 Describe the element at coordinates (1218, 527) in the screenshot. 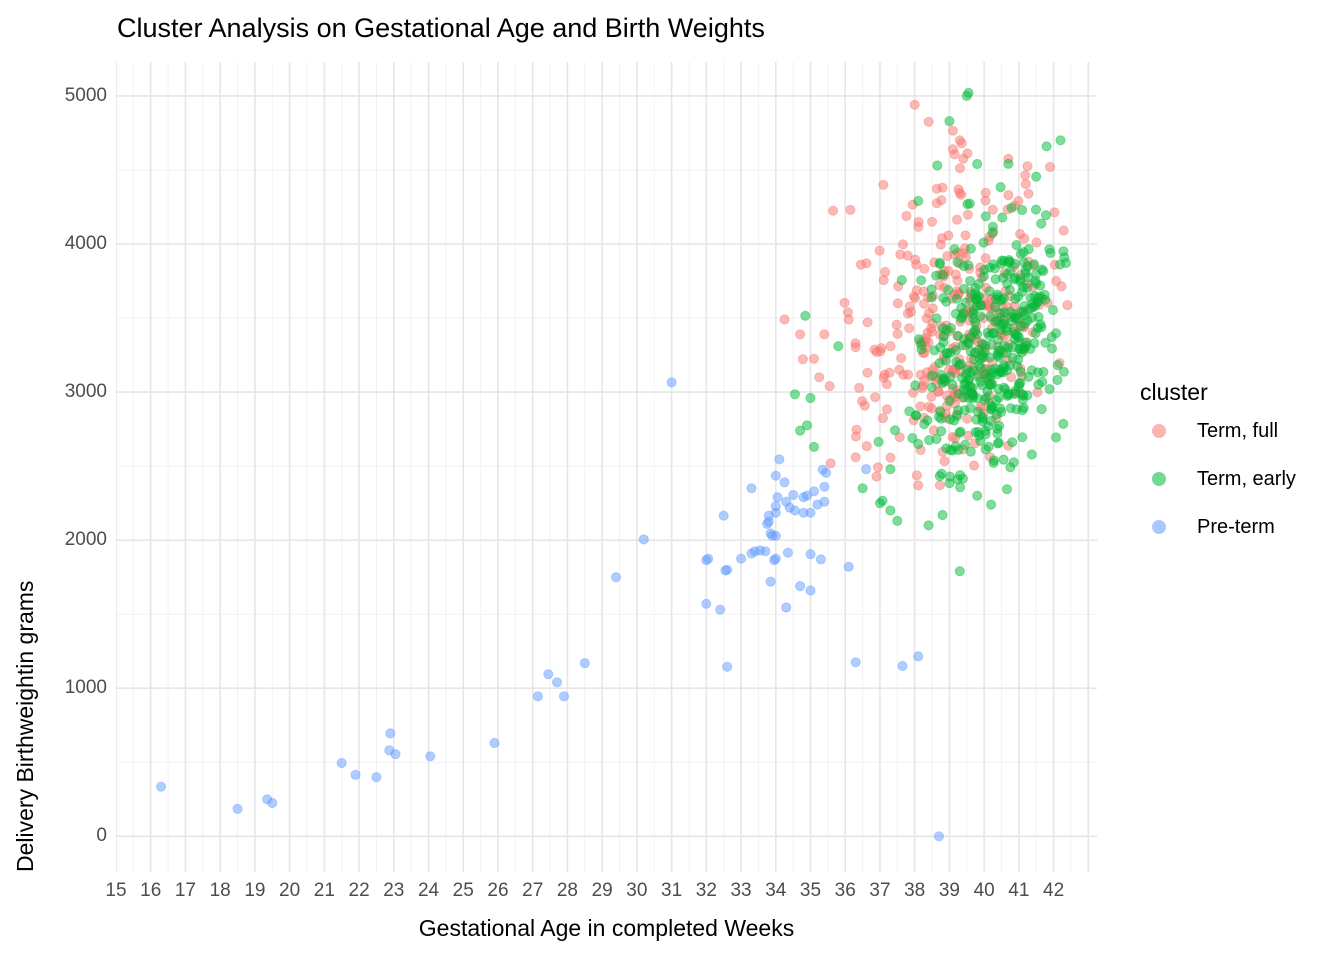

I see `legend-item: Pre-term` at that location.